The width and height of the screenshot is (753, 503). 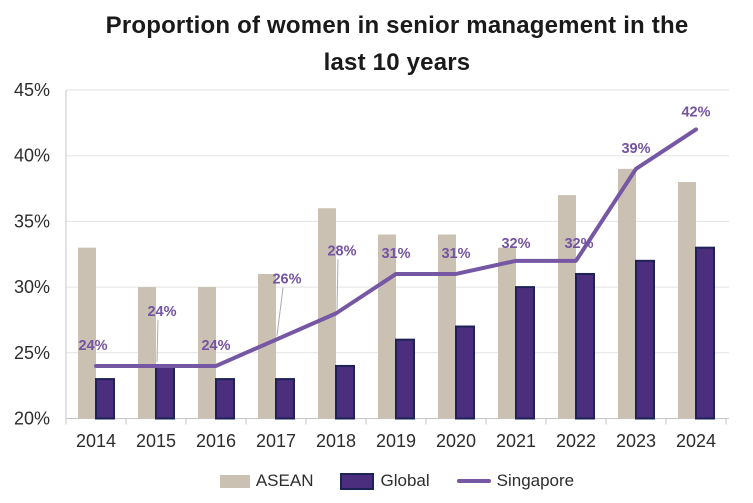 I want to click on legend-item-asean: ASEAN, so click(x=266, y=481).